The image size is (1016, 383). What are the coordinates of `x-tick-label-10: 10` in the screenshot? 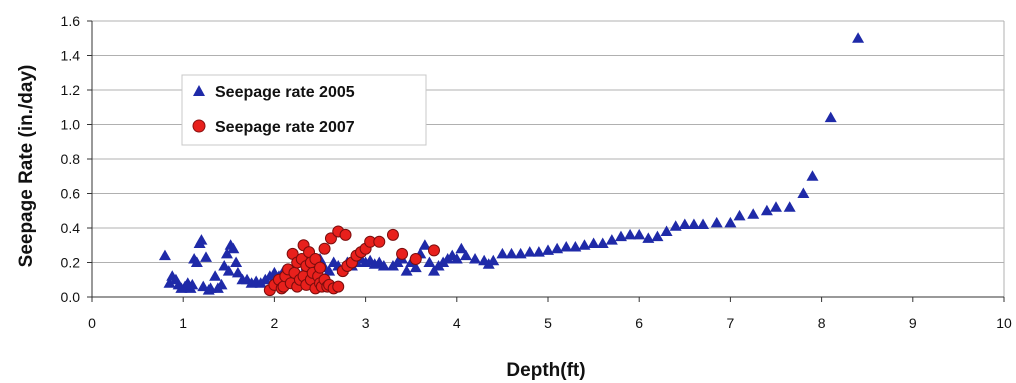 It's located at (1004, 323).